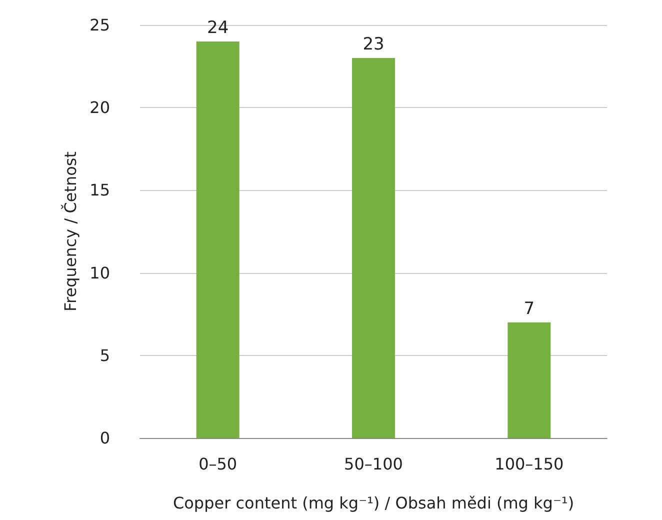  Describe the element at coordinates (100, 272) in the screenshot. I see `y-tick-label: 10` at that location.